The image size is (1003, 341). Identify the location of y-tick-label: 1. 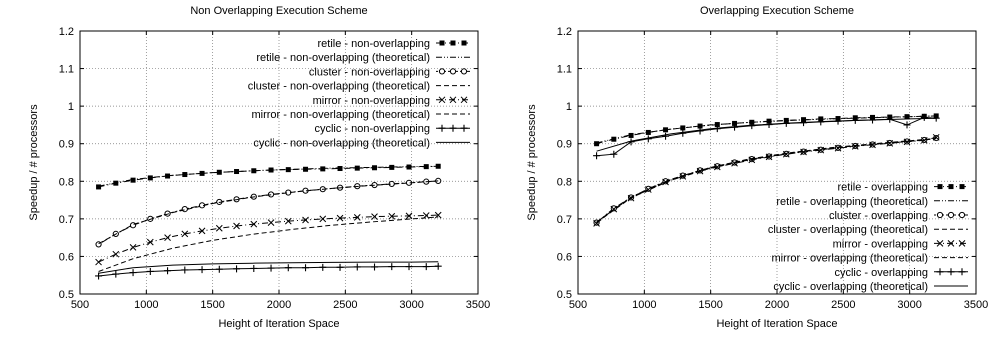
(71, 107).